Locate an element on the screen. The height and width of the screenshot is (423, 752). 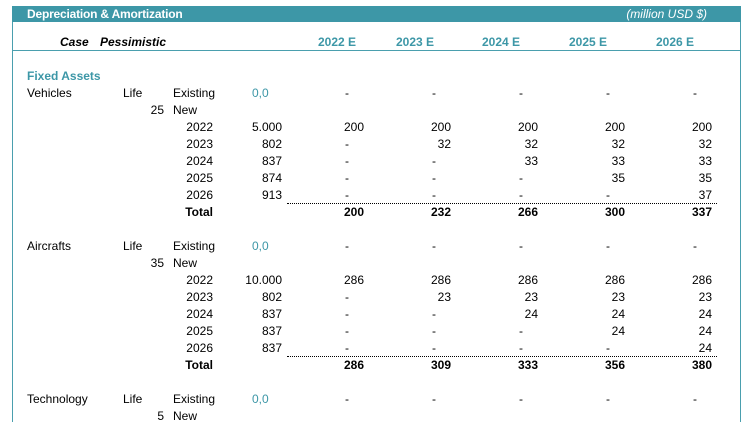
capex-value: 874 is located at coordinates (271, 178).